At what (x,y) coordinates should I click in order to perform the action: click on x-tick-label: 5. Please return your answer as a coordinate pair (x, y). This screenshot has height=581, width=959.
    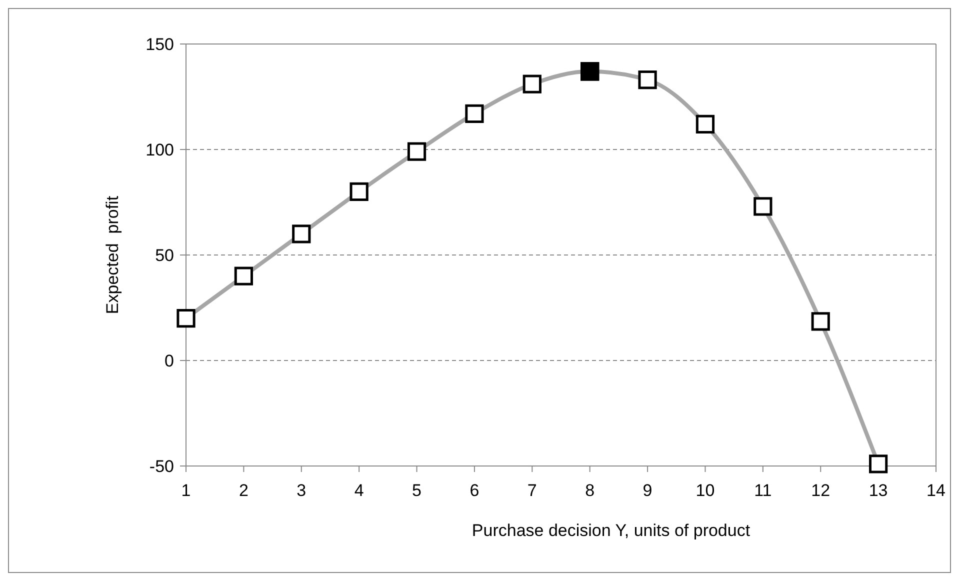
    Looking at the image, I should click on (417, 490).